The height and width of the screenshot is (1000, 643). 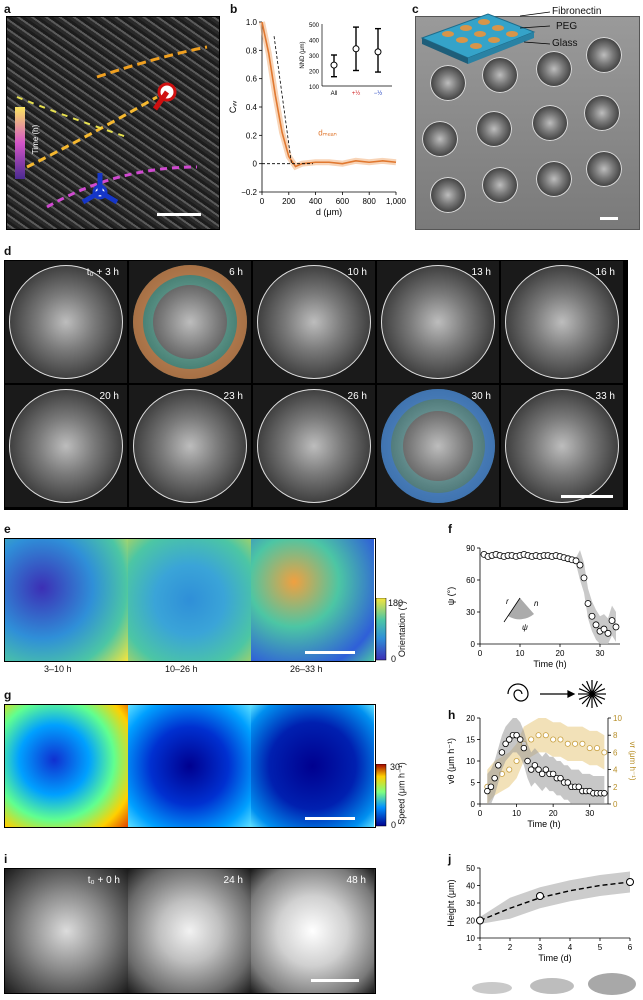 What do you see at coordinates (357, 396) in the screenshot?
I see `frame-time-label: 26 h` at bounding box center [357, 396].